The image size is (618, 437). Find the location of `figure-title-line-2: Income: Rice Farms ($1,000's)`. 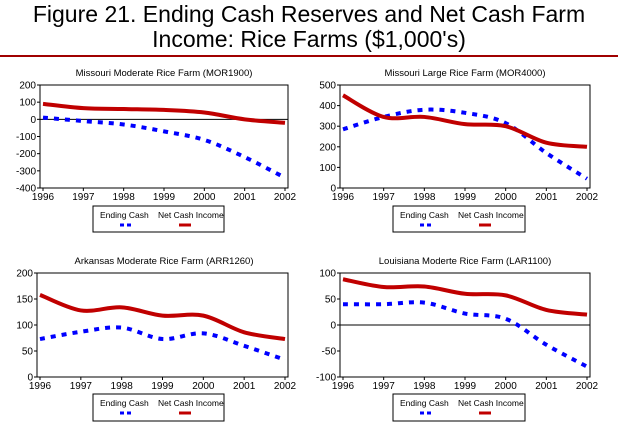

figure-title-line-2: Income: Rice Farms ($1,000's) is located at coordinates (309, 39).